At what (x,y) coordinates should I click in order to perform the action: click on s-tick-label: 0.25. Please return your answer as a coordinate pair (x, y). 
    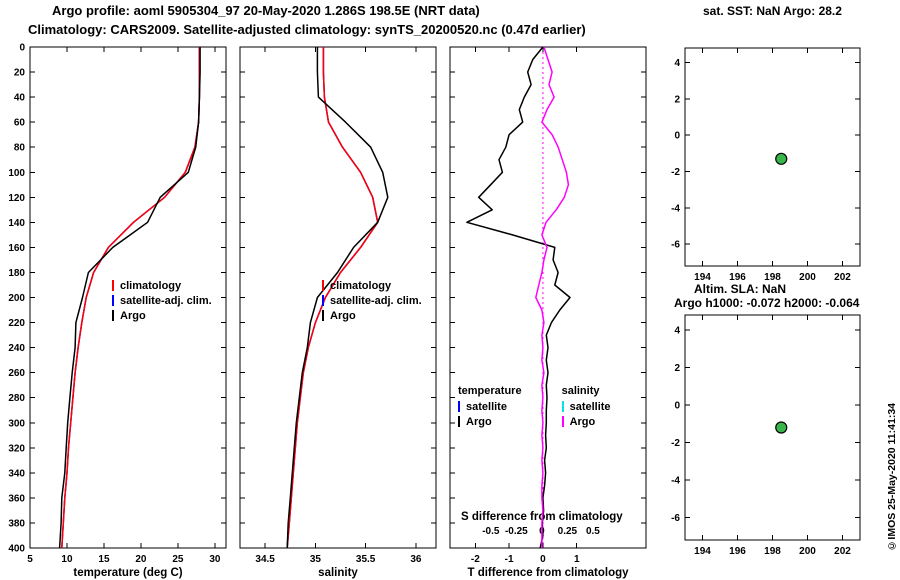
    Looking at the image, I should click on (568, 531).